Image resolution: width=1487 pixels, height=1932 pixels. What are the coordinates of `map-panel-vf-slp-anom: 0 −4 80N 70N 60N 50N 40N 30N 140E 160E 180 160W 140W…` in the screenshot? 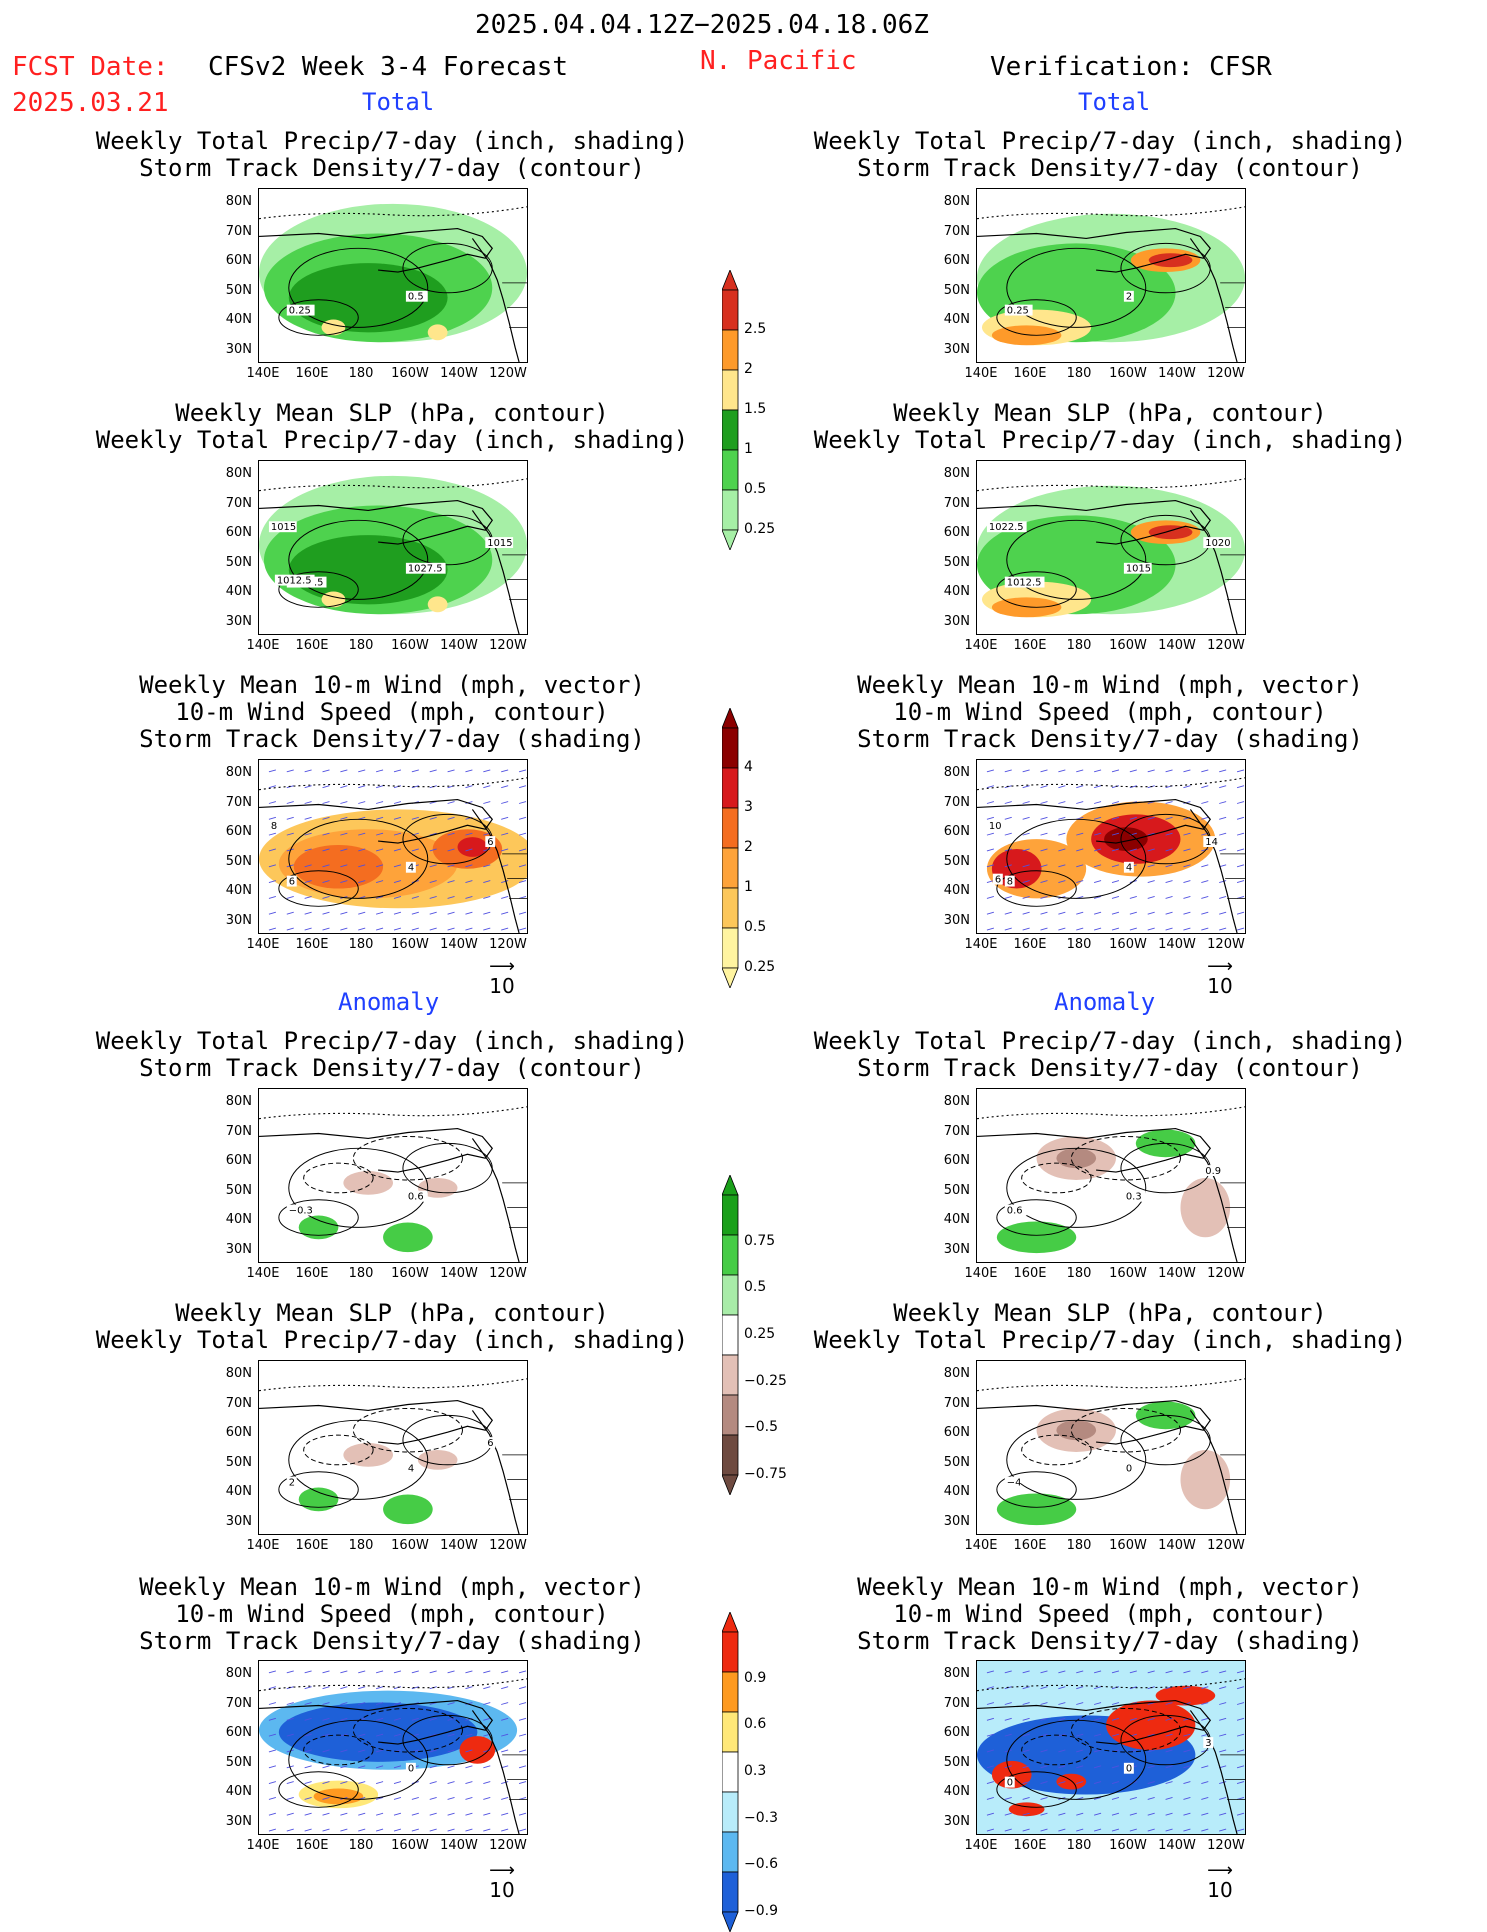 It's located at (1095, 1456).